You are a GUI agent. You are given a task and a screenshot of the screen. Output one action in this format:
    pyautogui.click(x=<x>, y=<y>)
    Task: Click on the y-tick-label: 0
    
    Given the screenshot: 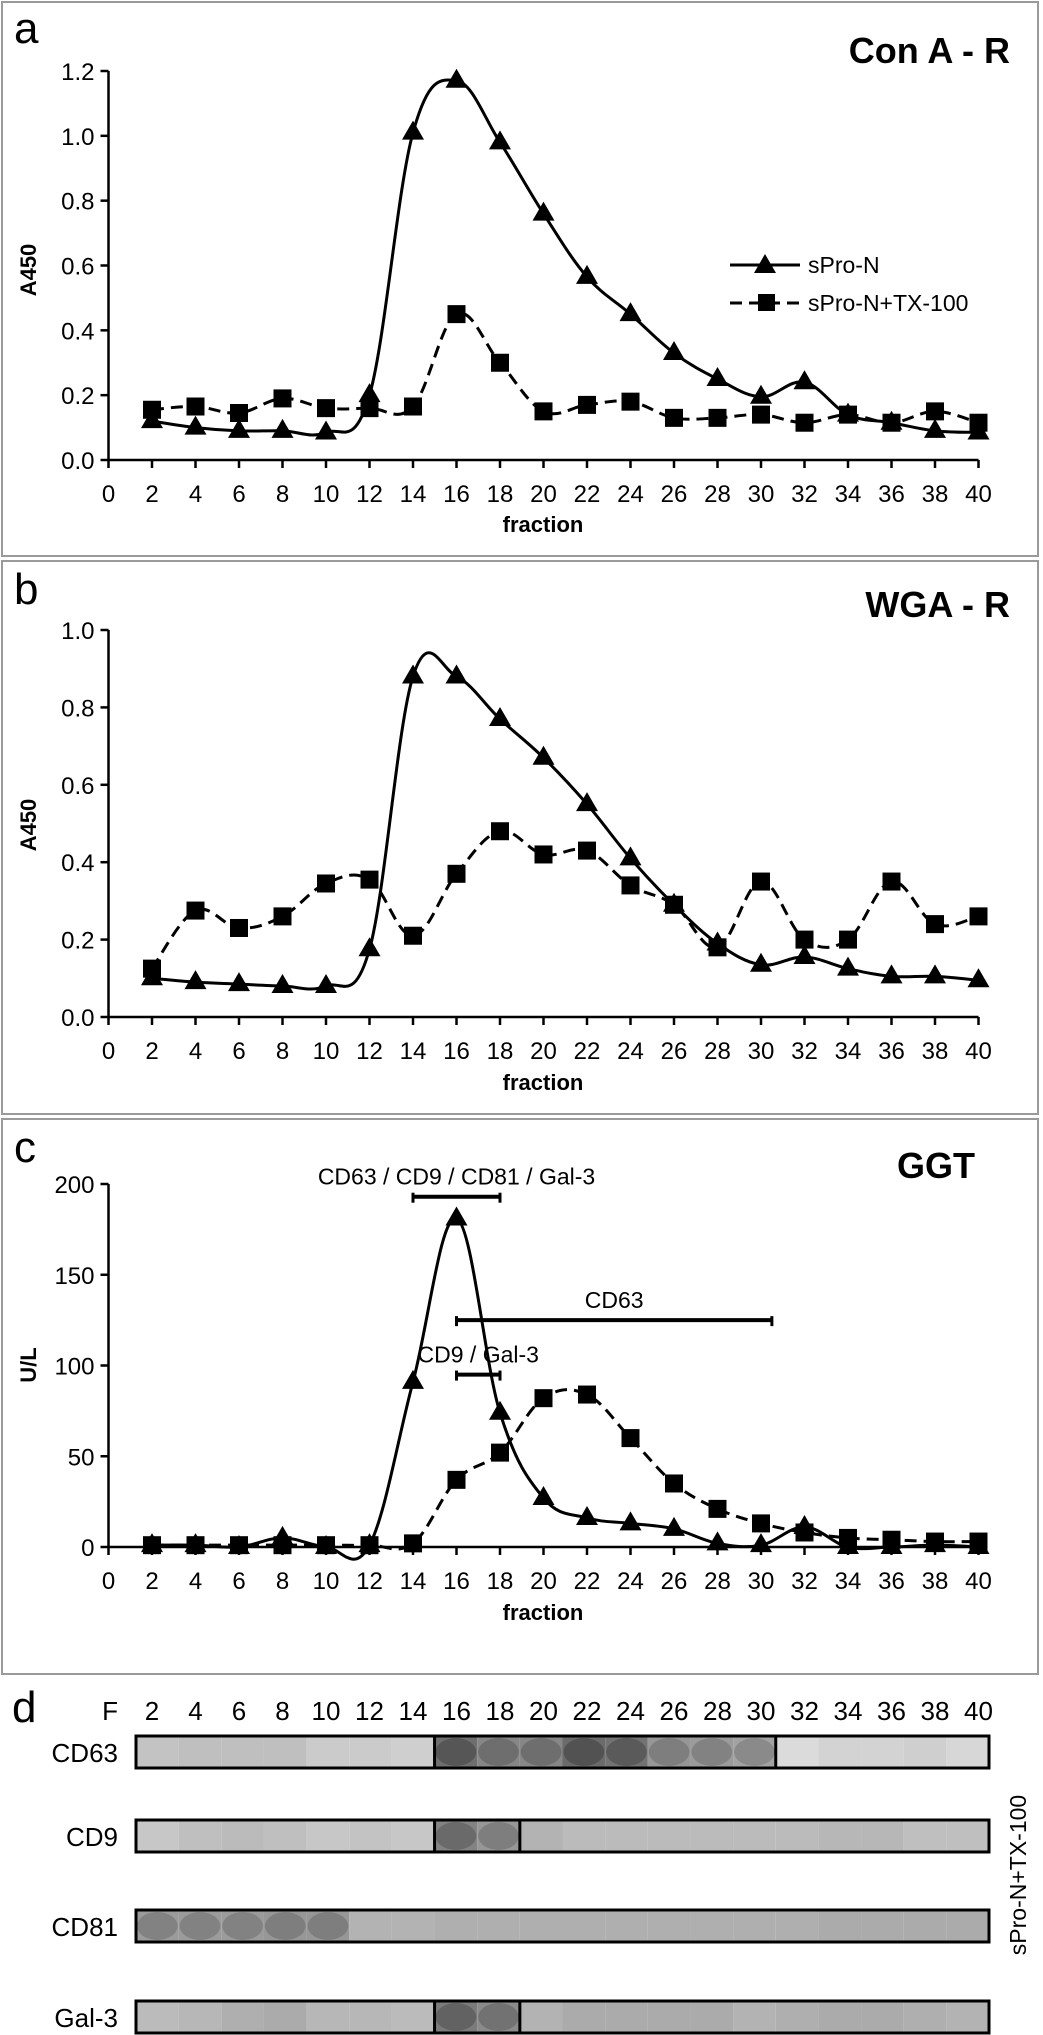 What is the action you would take?
    pyautogui.click(x=87, y=1548)
    